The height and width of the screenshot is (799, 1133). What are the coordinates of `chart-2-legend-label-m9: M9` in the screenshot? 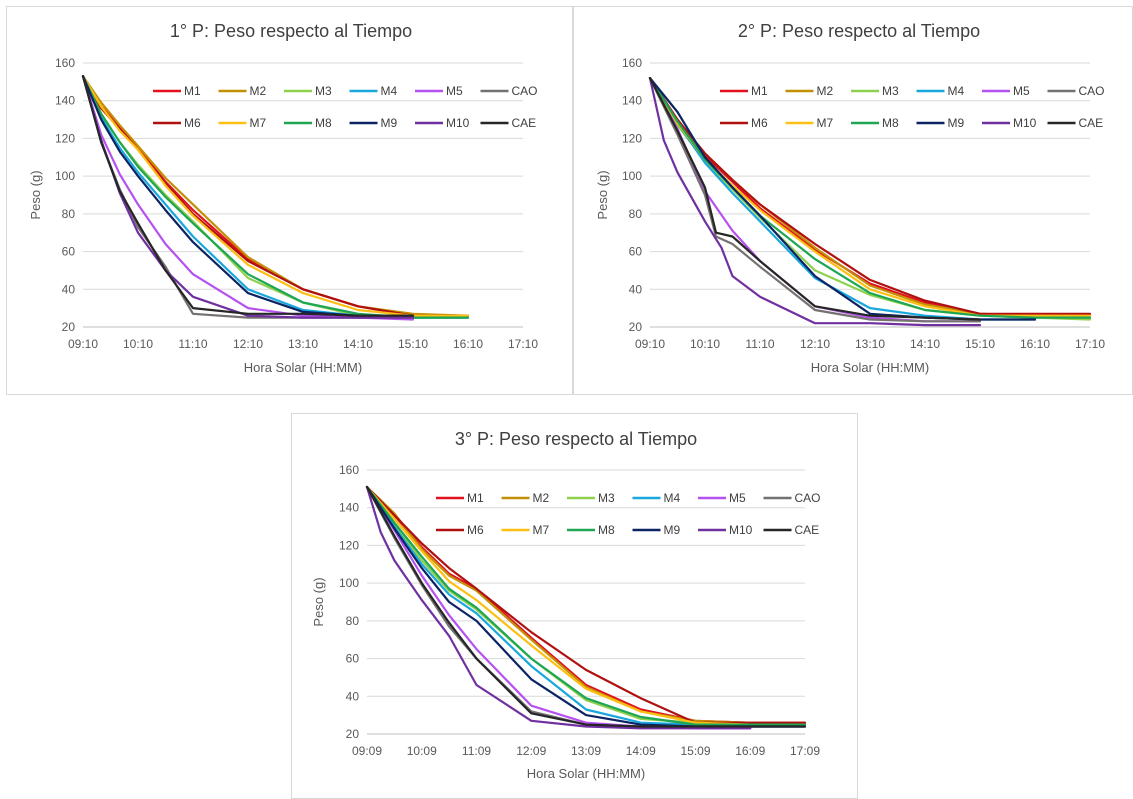 It's located at (956, 123).